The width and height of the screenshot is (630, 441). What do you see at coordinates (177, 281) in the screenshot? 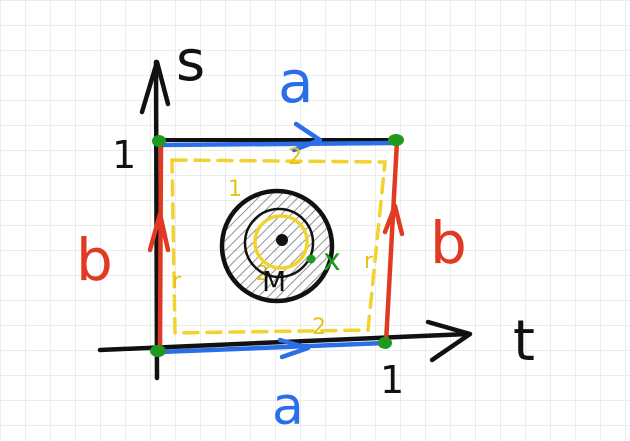
I see `inner-label-r-left: r` at bounding box center [177, 281].